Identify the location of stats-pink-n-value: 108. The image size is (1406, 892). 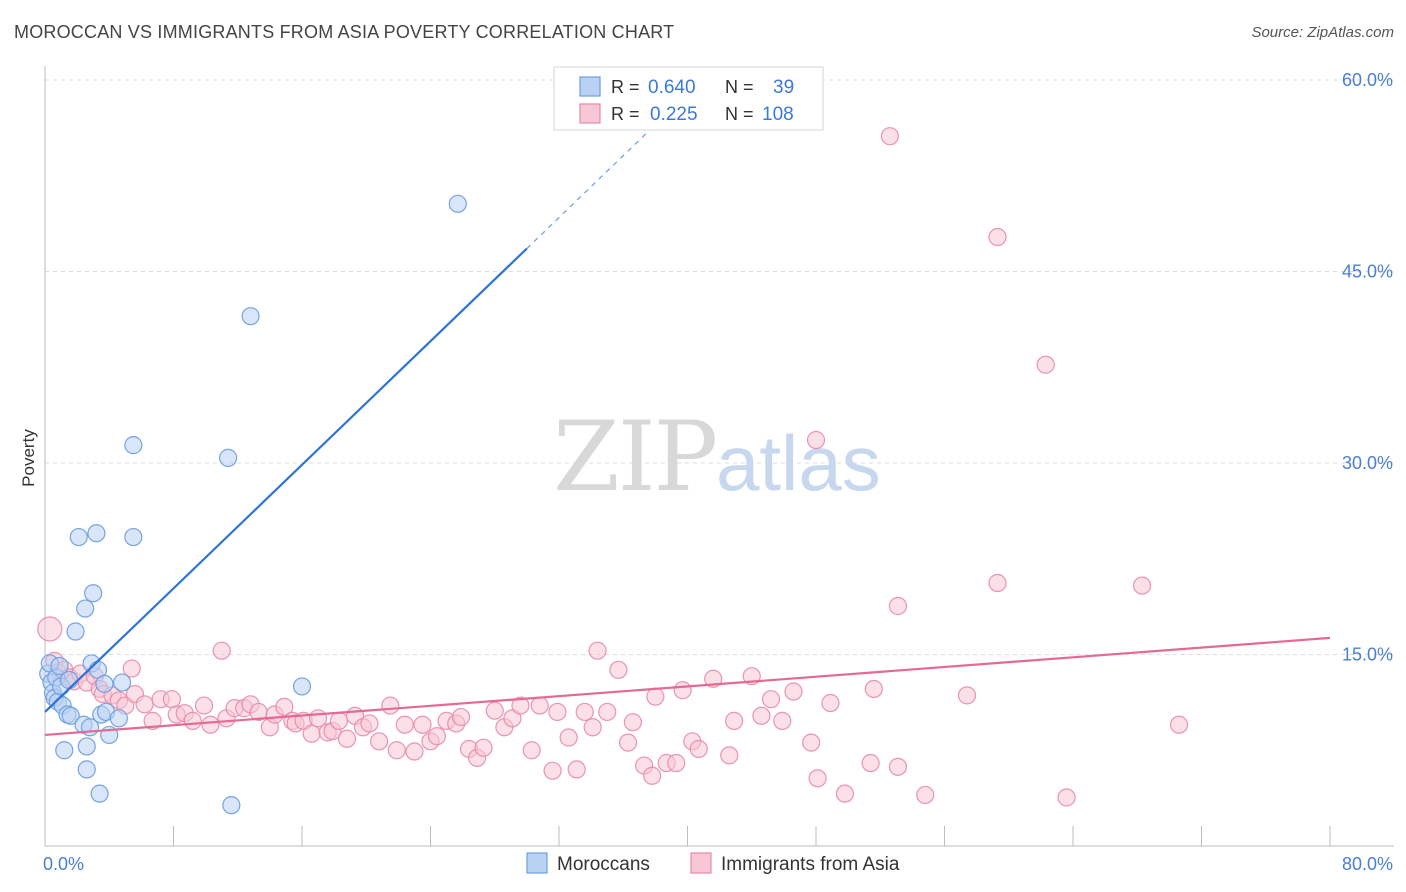
(778, 114).